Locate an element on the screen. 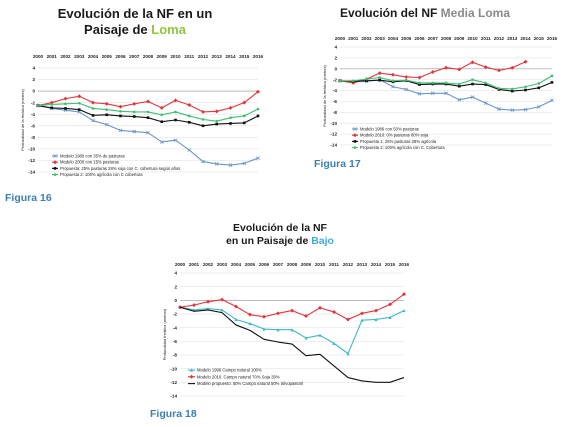  chart1-x-tick-label: 2016 is located at coordinates (258, 56).